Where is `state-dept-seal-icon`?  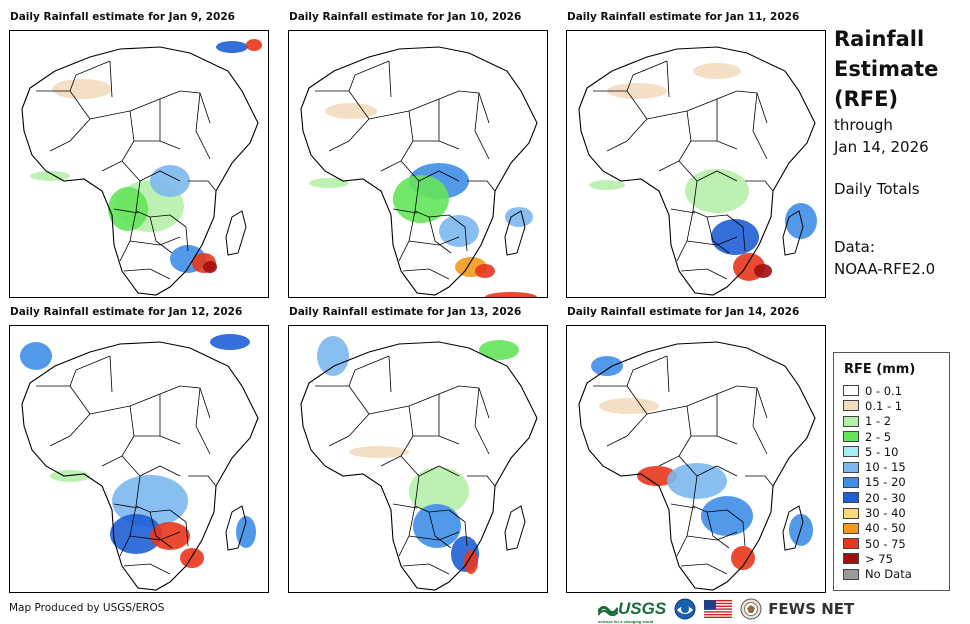
state-dept-seal-icon is located at coordinates (751, 609).